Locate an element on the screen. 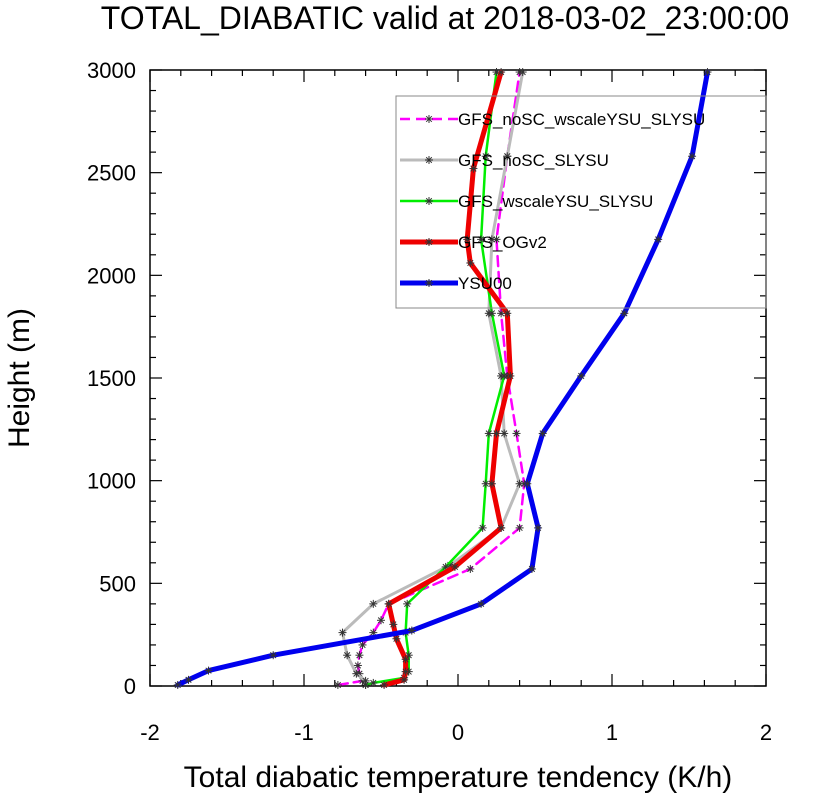 The image size is (840, 797). x-tick-label: 1 is located at coordinates (612, 732).